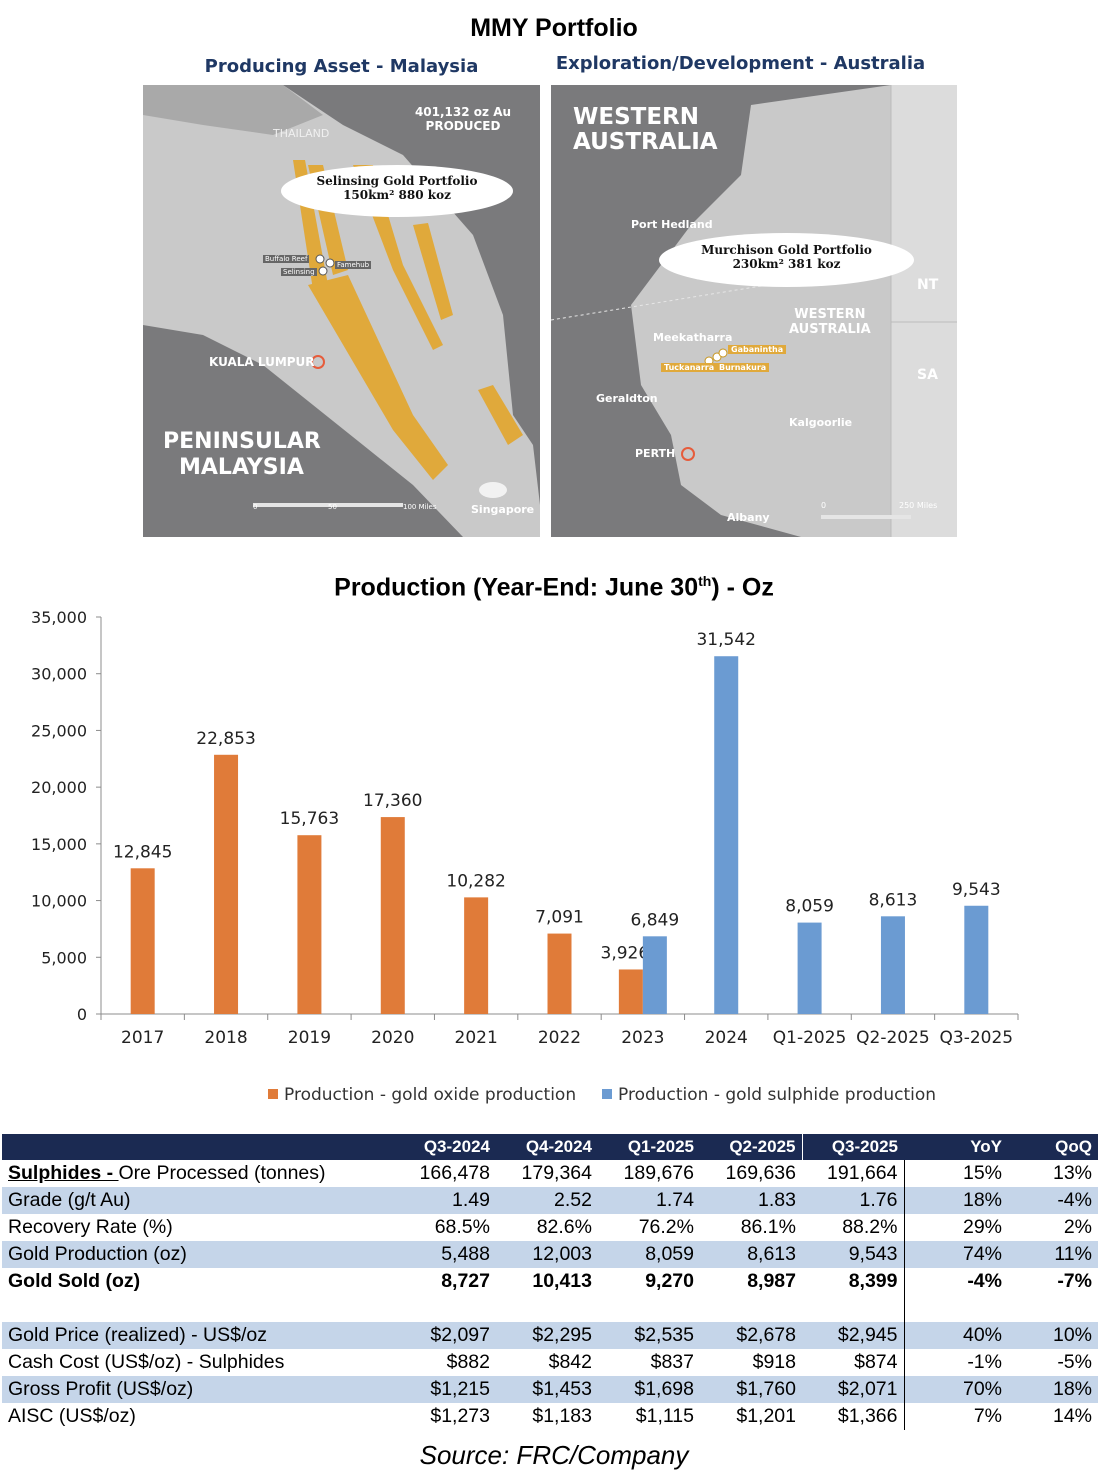 Image resolution: width=1108 pixels, height=1474 pixels. Describe the element at coordinates (757, 349) in the screenshot. I see `site-gabanintha: Gabanintha` at that location.